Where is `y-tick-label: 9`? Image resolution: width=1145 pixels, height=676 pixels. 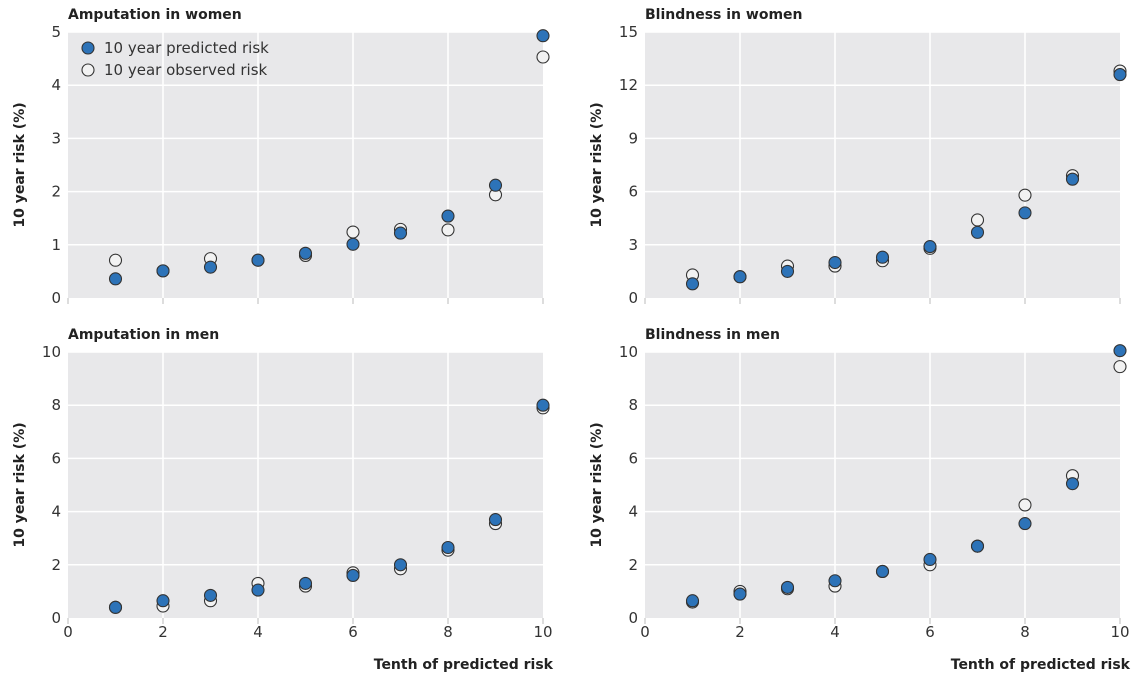 y-tick-label: 9 is located at coordinates (633, 138).